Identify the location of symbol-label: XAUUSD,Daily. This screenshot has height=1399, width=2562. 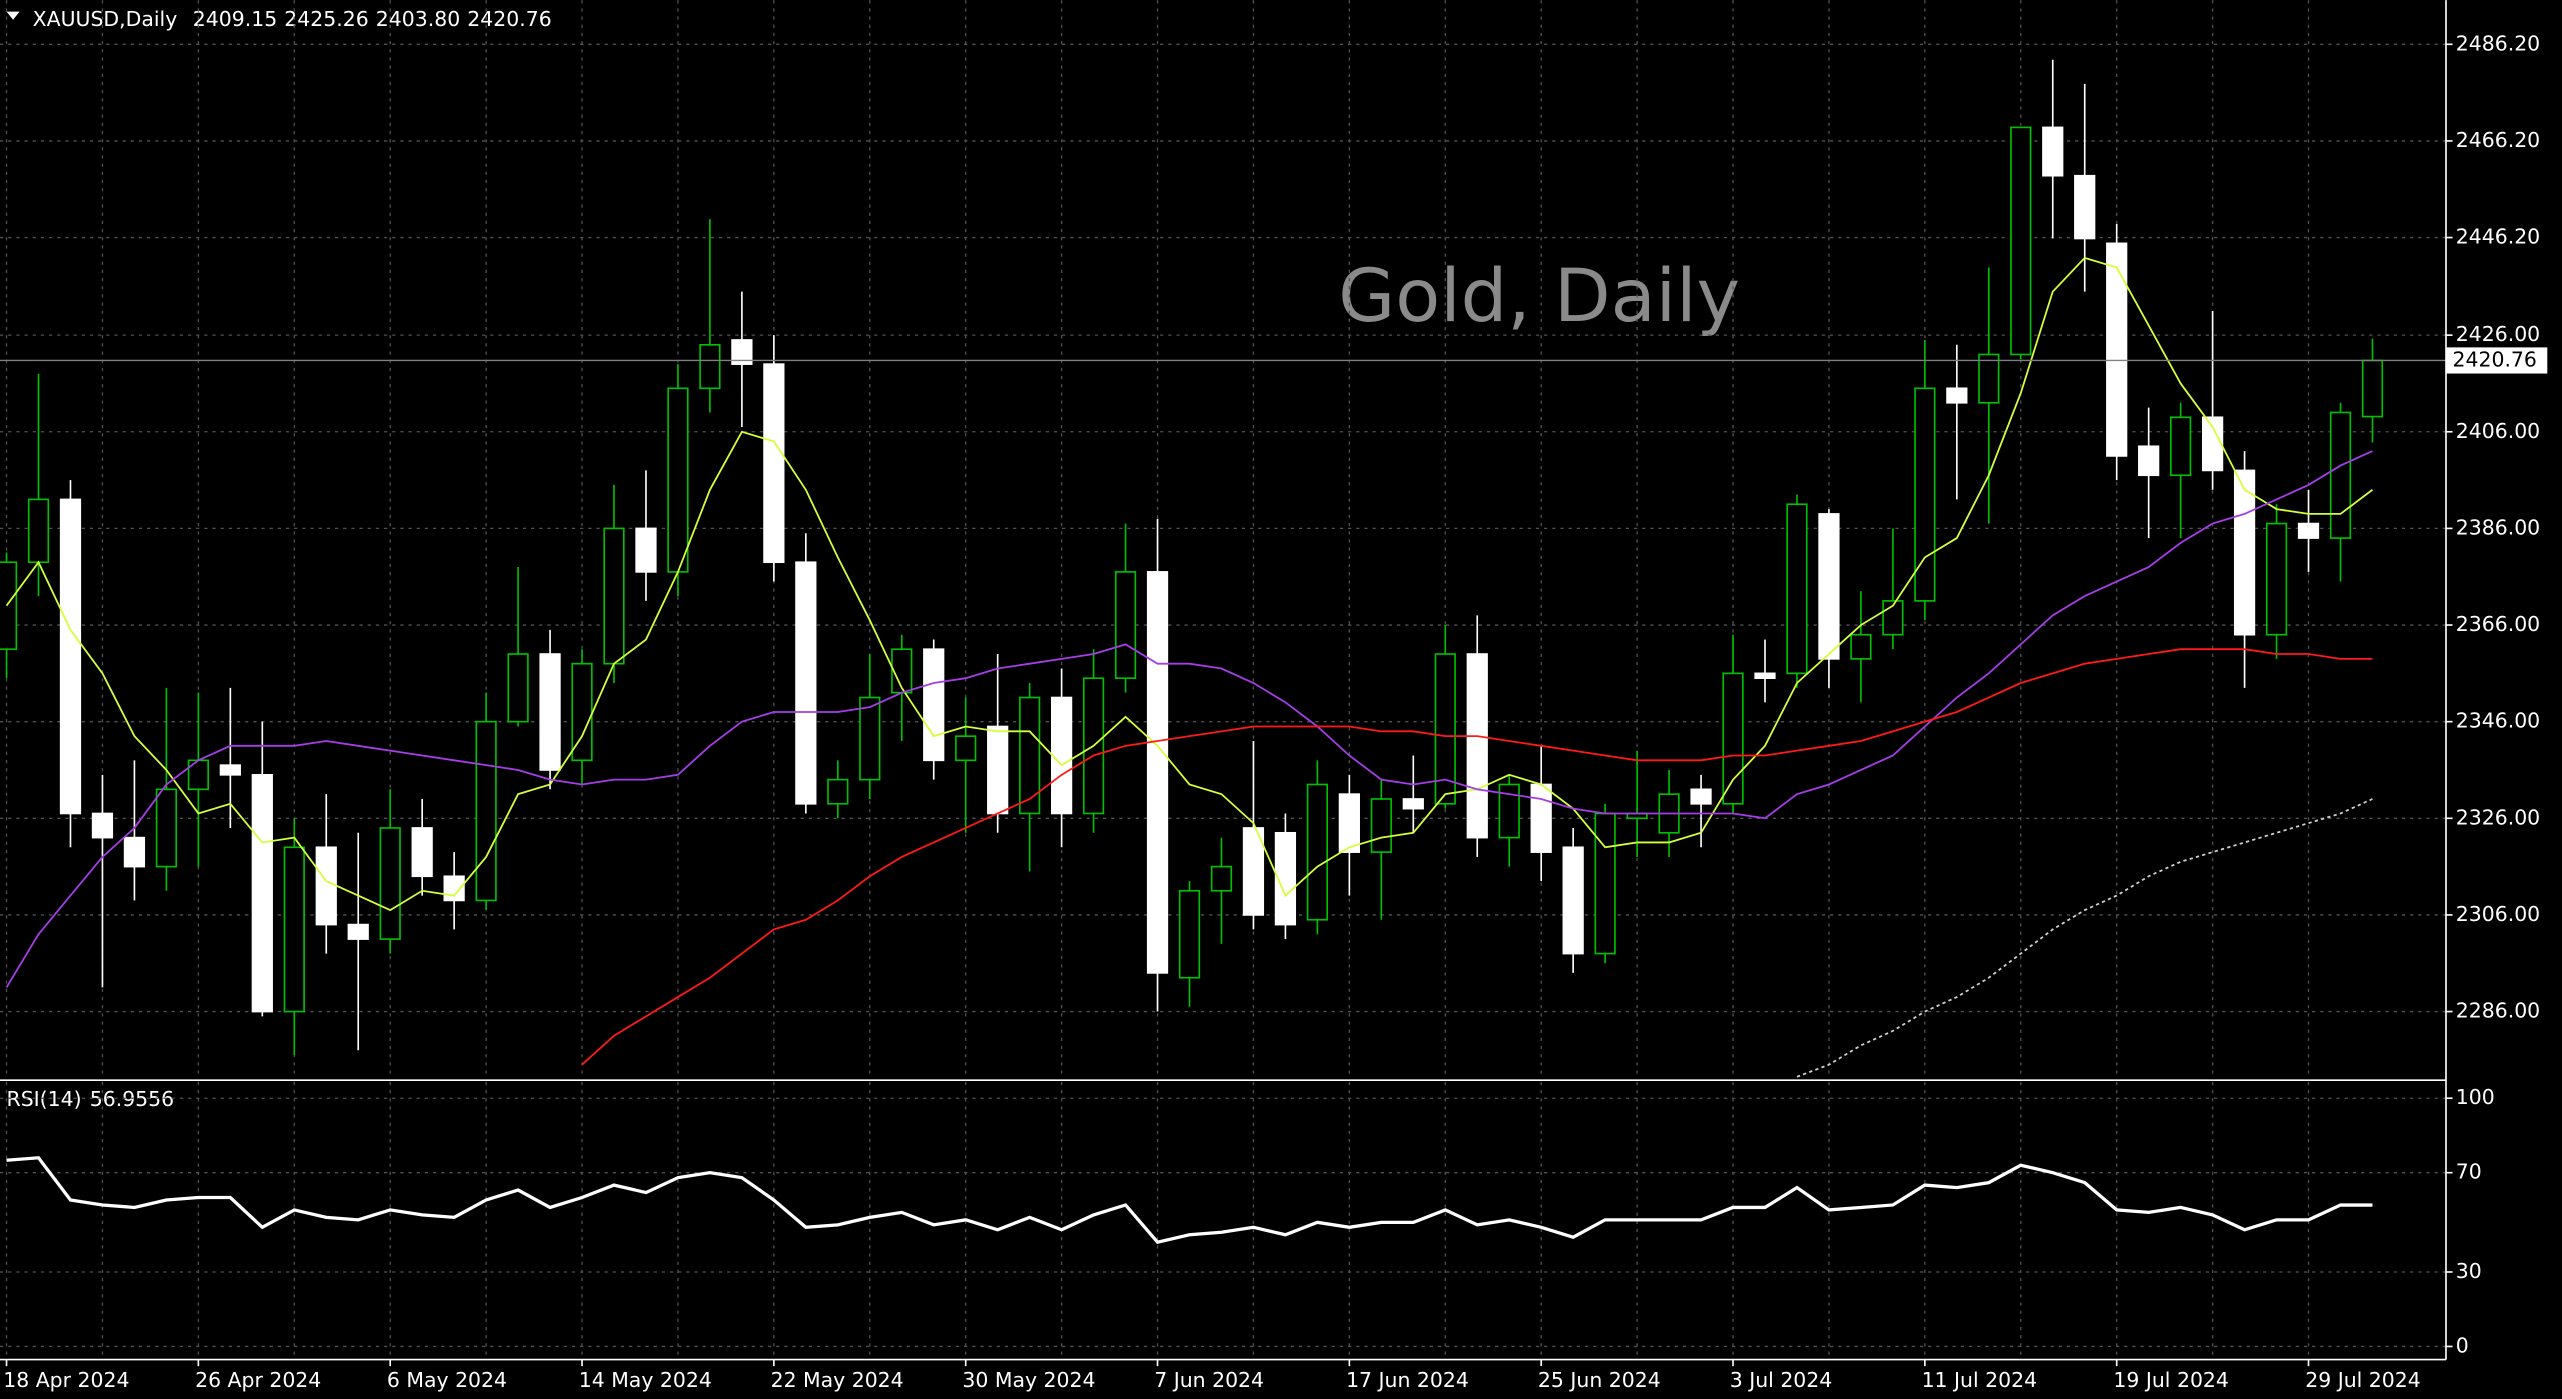
(105, 19).